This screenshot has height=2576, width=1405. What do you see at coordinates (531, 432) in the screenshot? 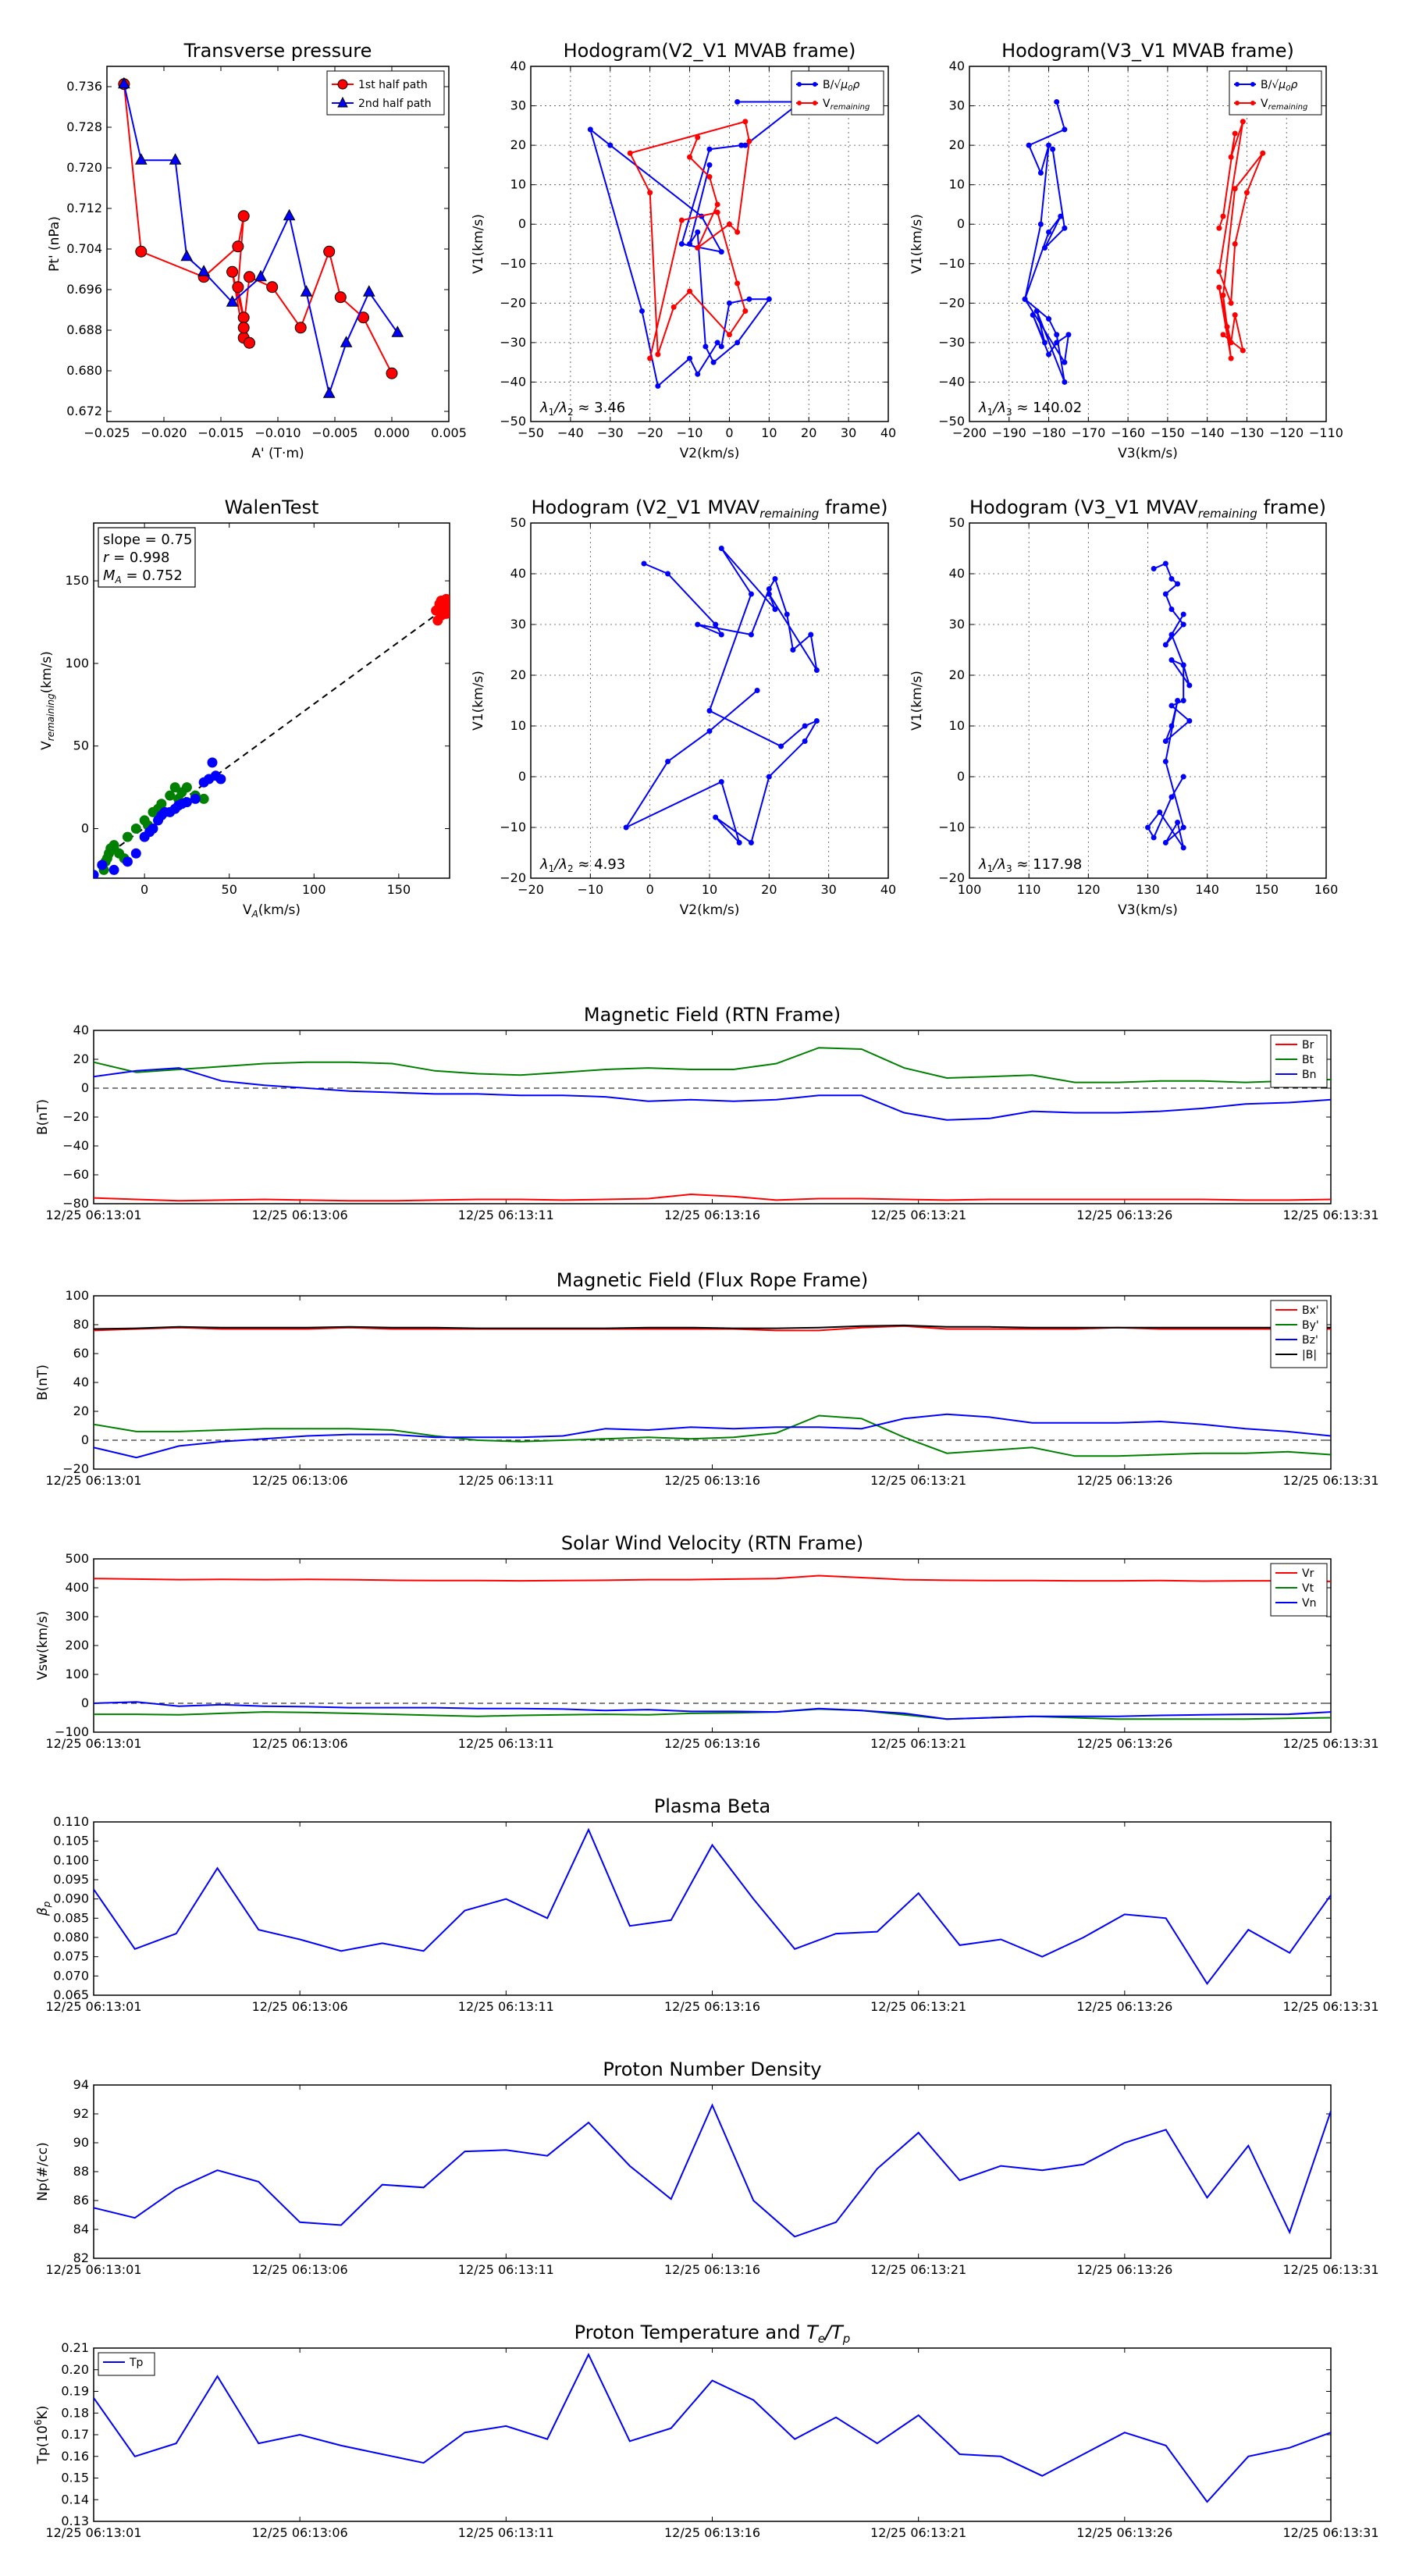
I see `x-tick-label: −50` at bounding box center [531, 432].